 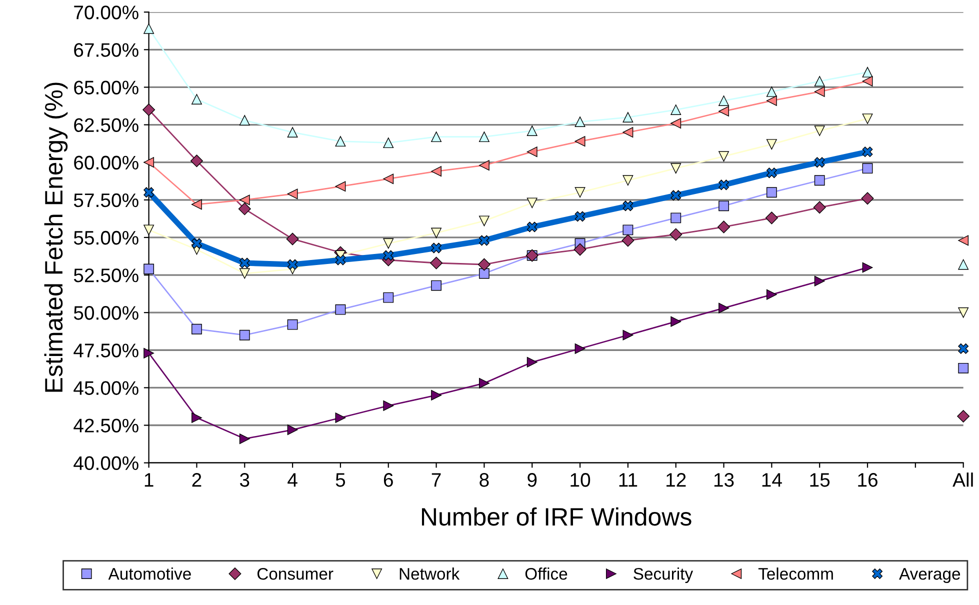 What do you see at coordinates (341, 480) in the screenshot?
I see `x-tick-label: 5` at bounding box center [341, 480].